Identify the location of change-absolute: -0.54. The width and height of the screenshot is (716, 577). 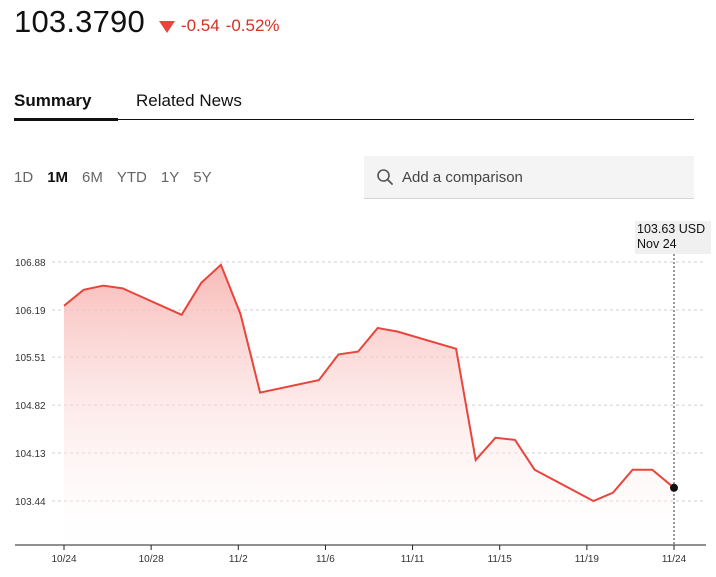
(200, 25).